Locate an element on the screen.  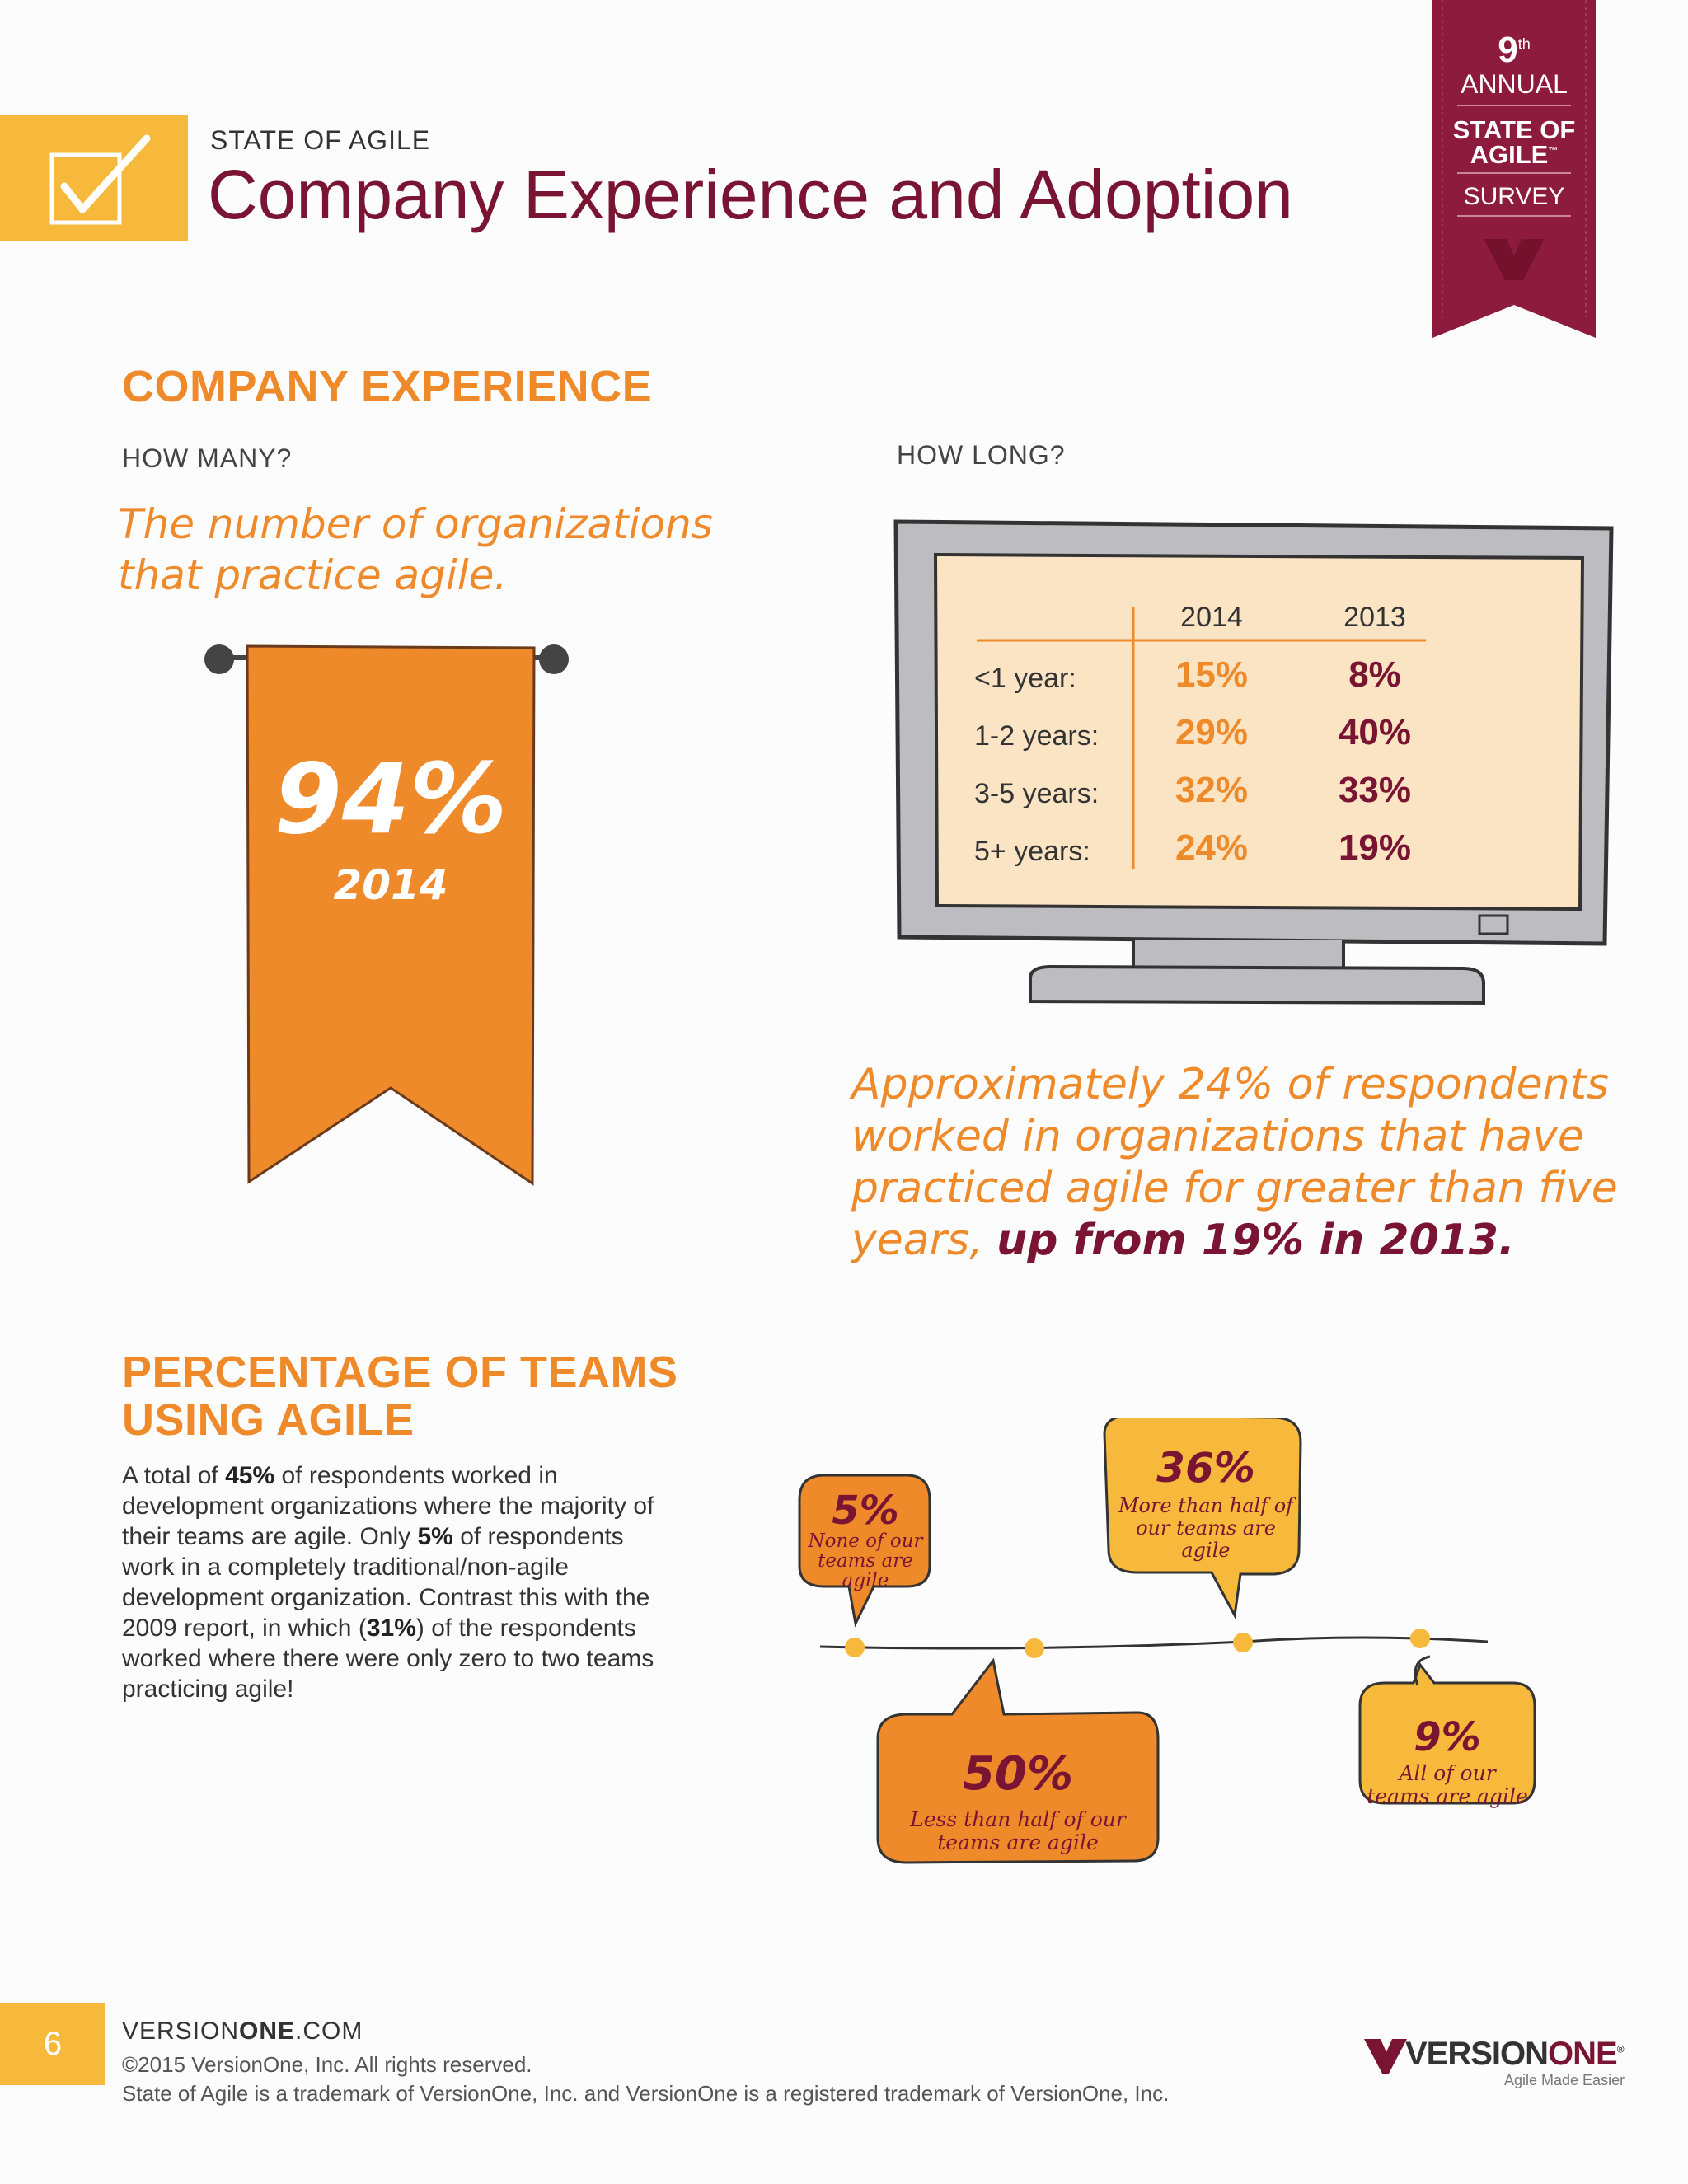
table-value-2013: 19% is located at coordinates (1375, 847).